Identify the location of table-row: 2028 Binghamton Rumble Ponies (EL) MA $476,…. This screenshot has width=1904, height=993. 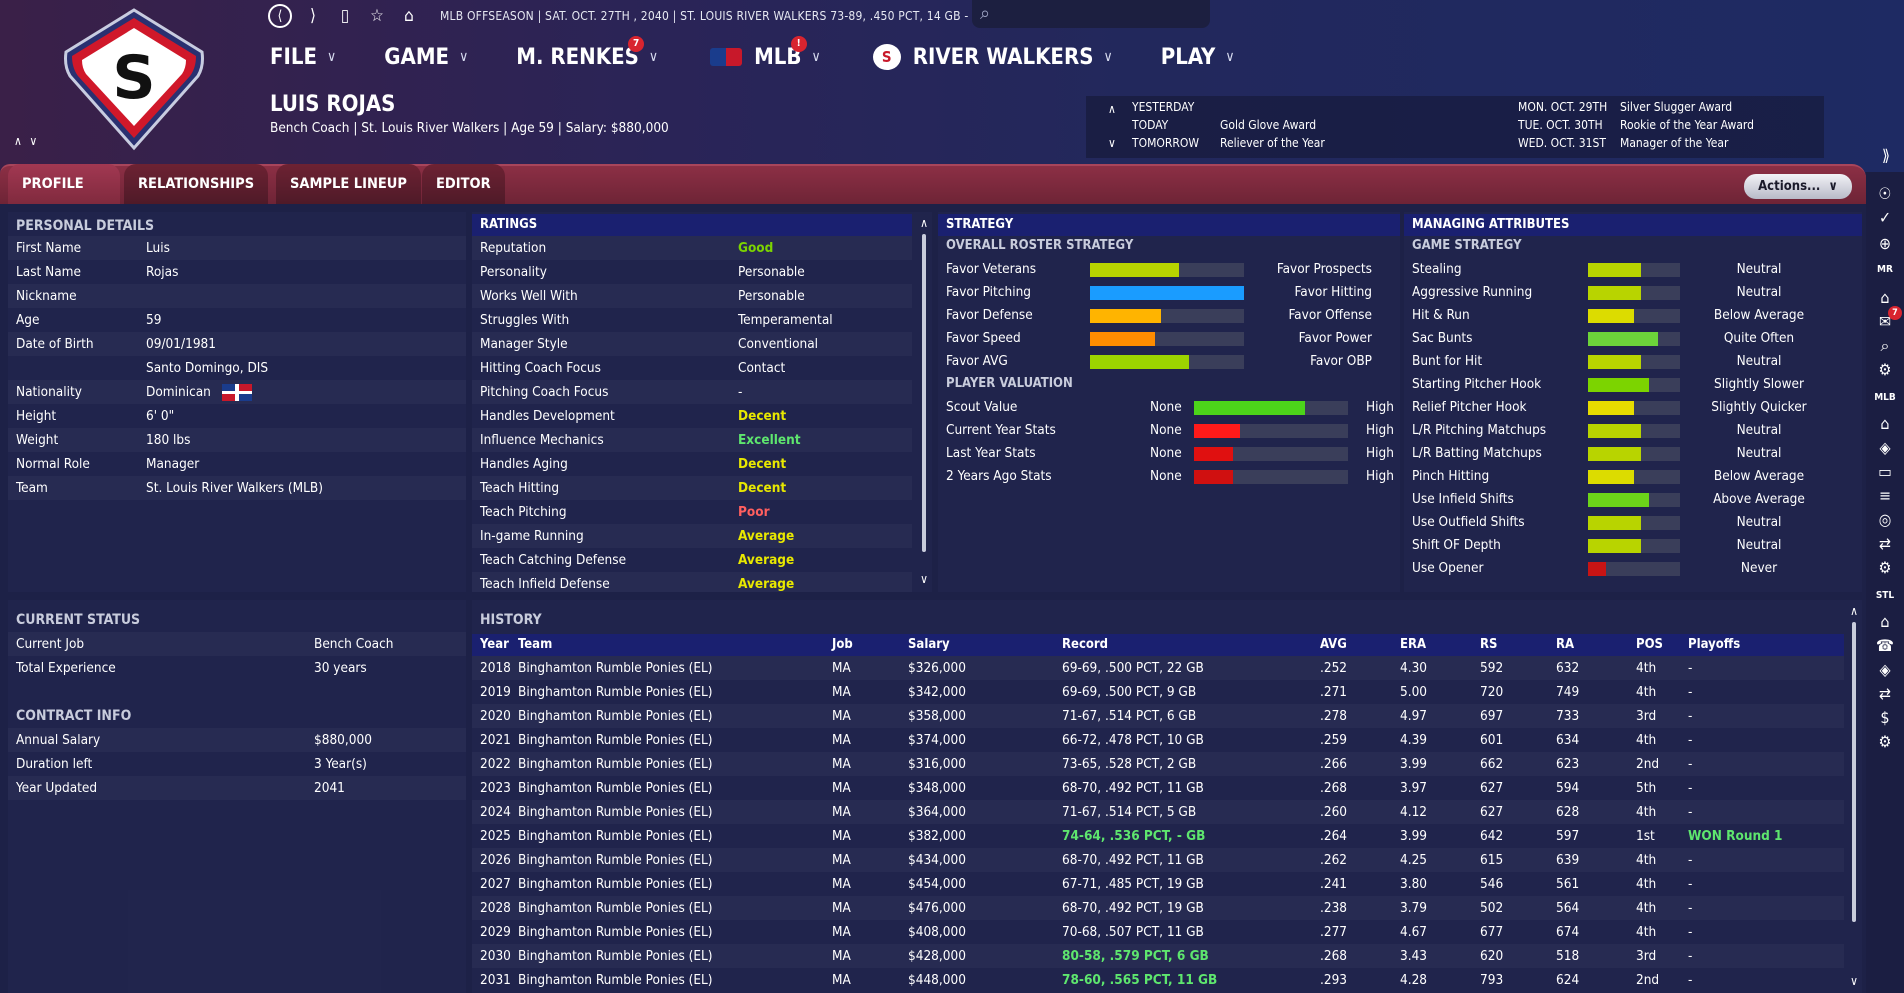
(1158, 908).